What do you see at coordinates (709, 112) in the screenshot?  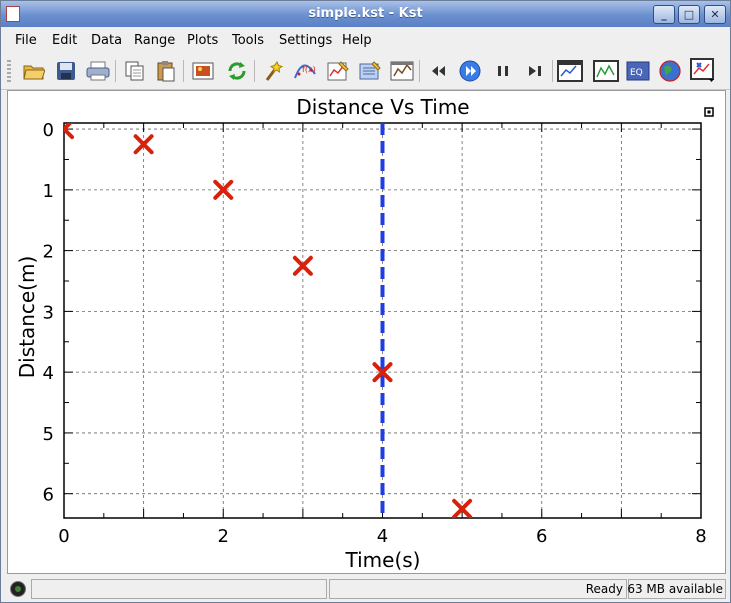 I see `plot-corner-handle-dot` at bounding box center [709, 112].